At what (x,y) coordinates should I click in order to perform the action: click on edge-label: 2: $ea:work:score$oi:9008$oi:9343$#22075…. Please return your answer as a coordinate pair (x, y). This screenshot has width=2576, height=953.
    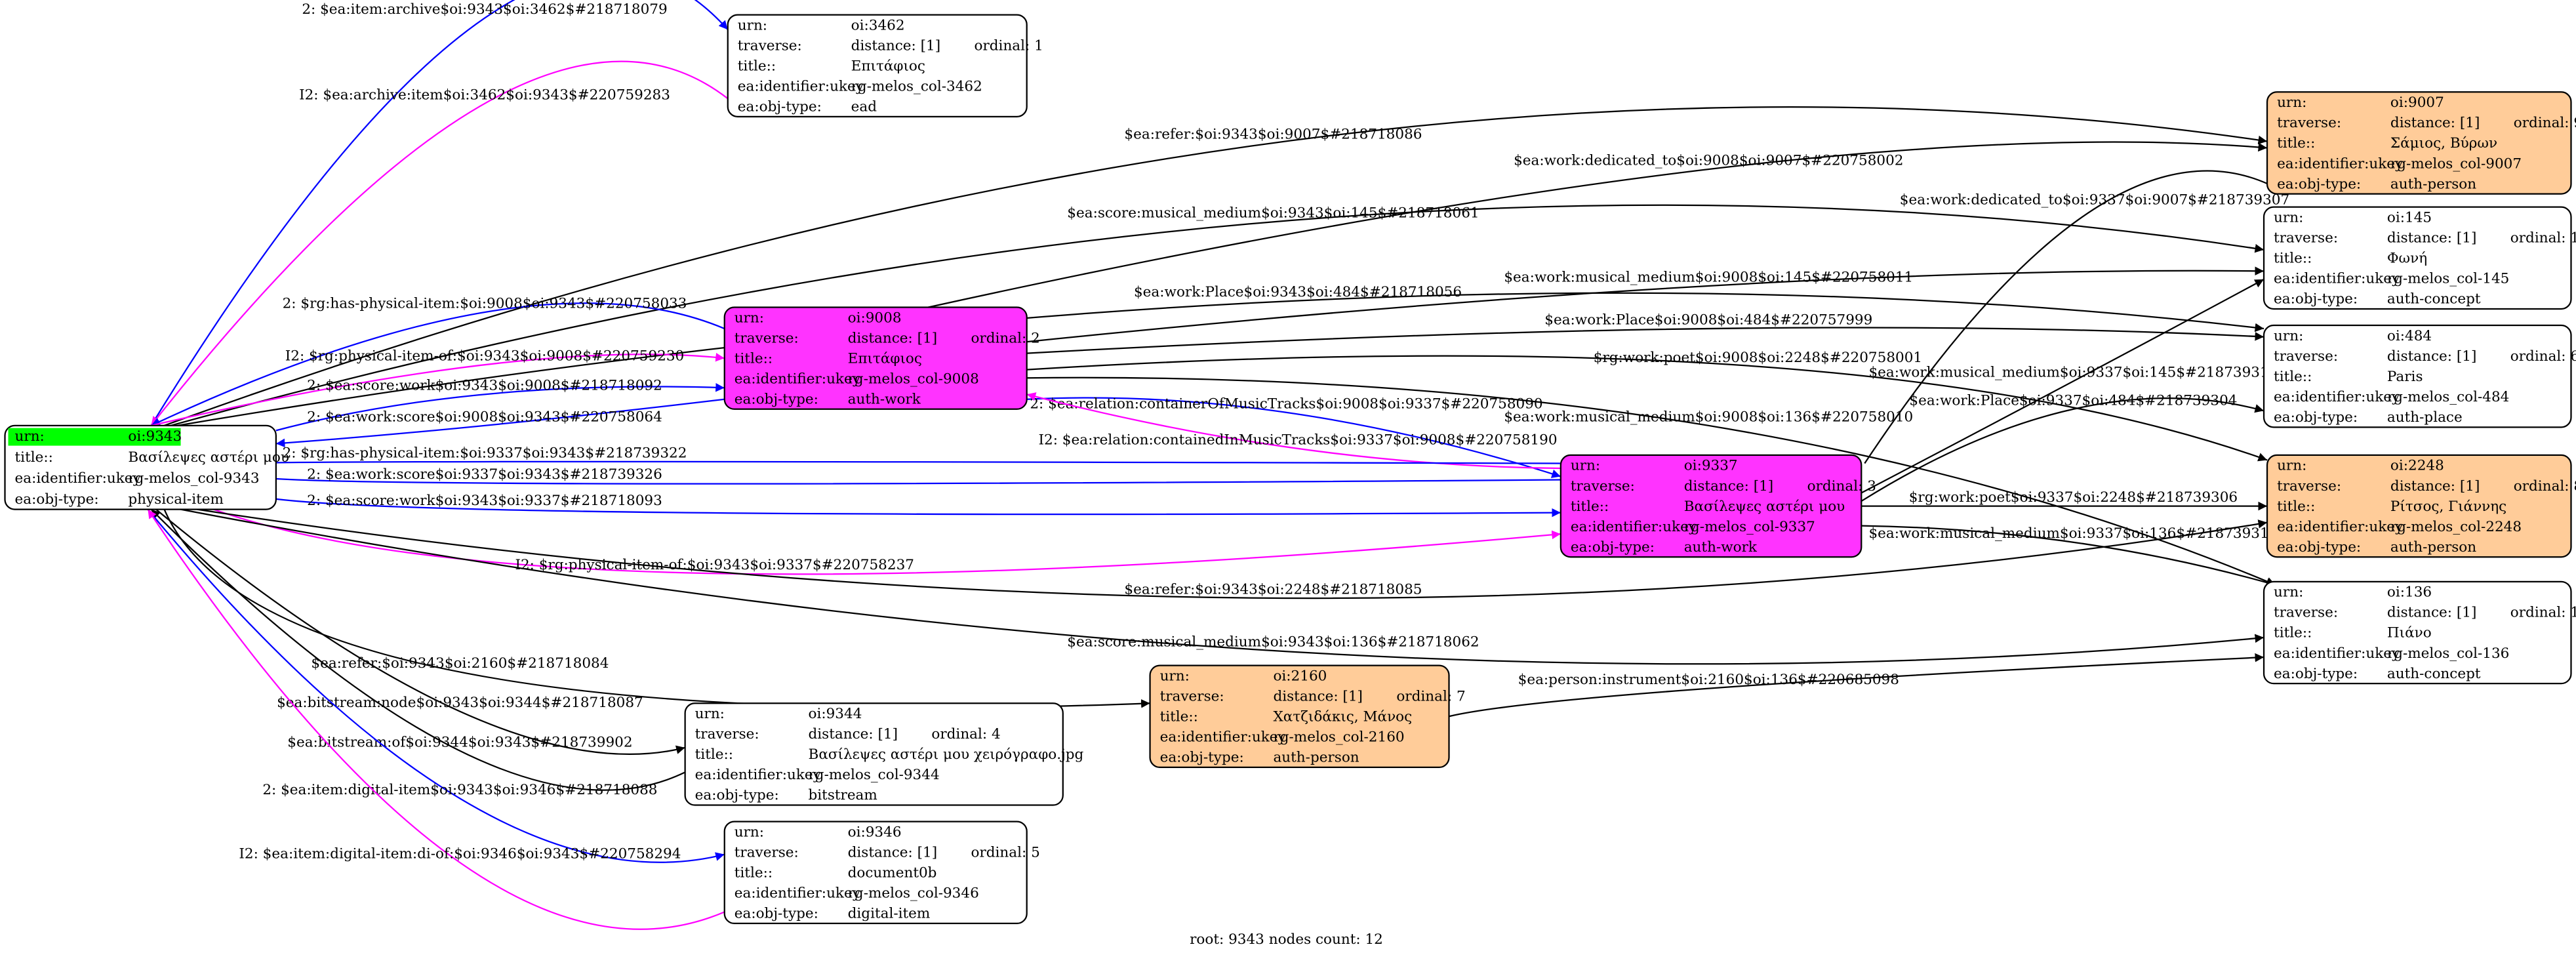
    Looking at the image, I should click on (484, 417).